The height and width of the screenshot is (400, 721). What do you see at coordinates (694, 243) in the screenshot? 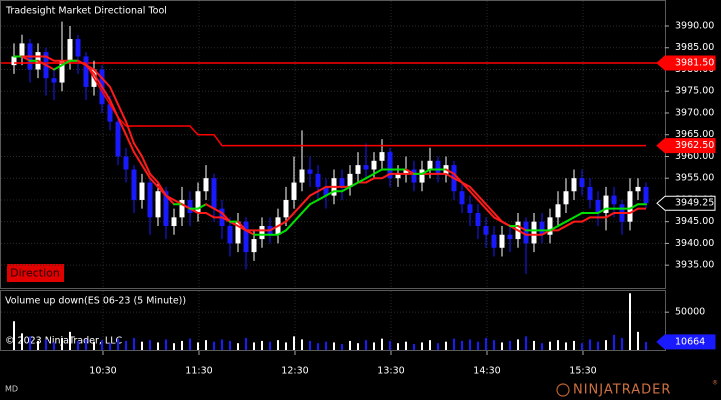
I see `y-tick-label: 3940.00` at bounding box center [694, 243].